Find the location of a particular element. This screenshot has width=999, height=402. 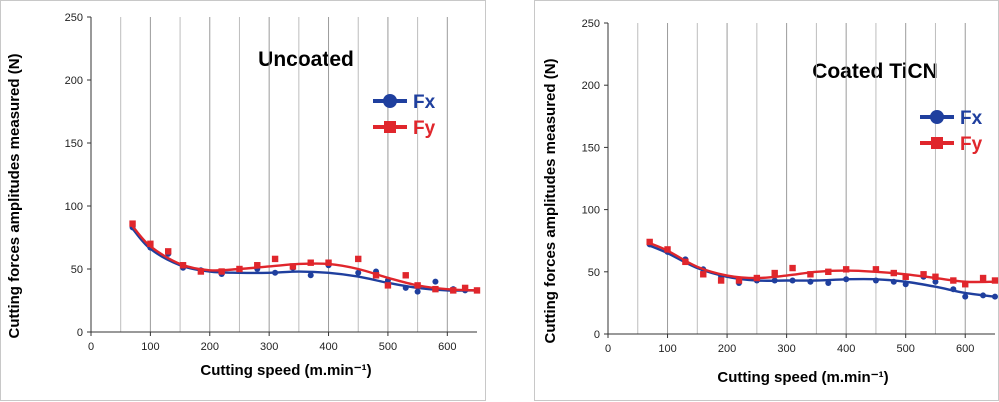

legend-label-fx: Fx is located at coordinates (424, 102).